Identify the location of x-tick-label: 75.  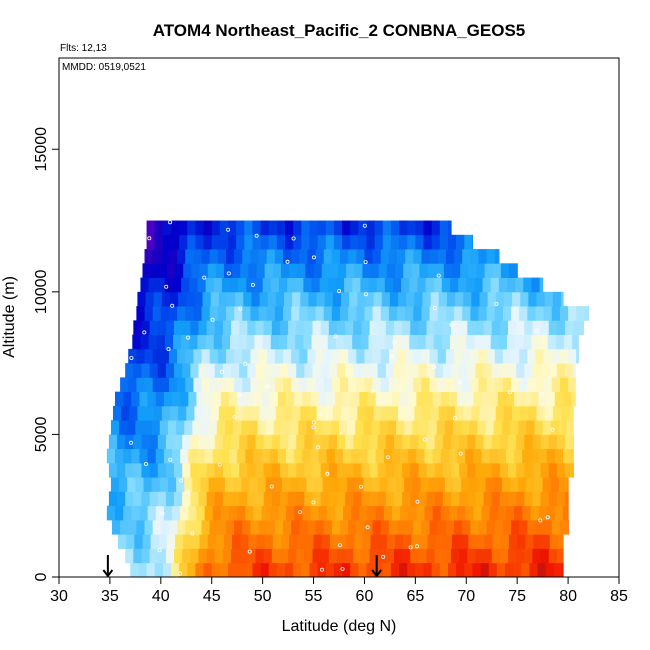
(517, 596).